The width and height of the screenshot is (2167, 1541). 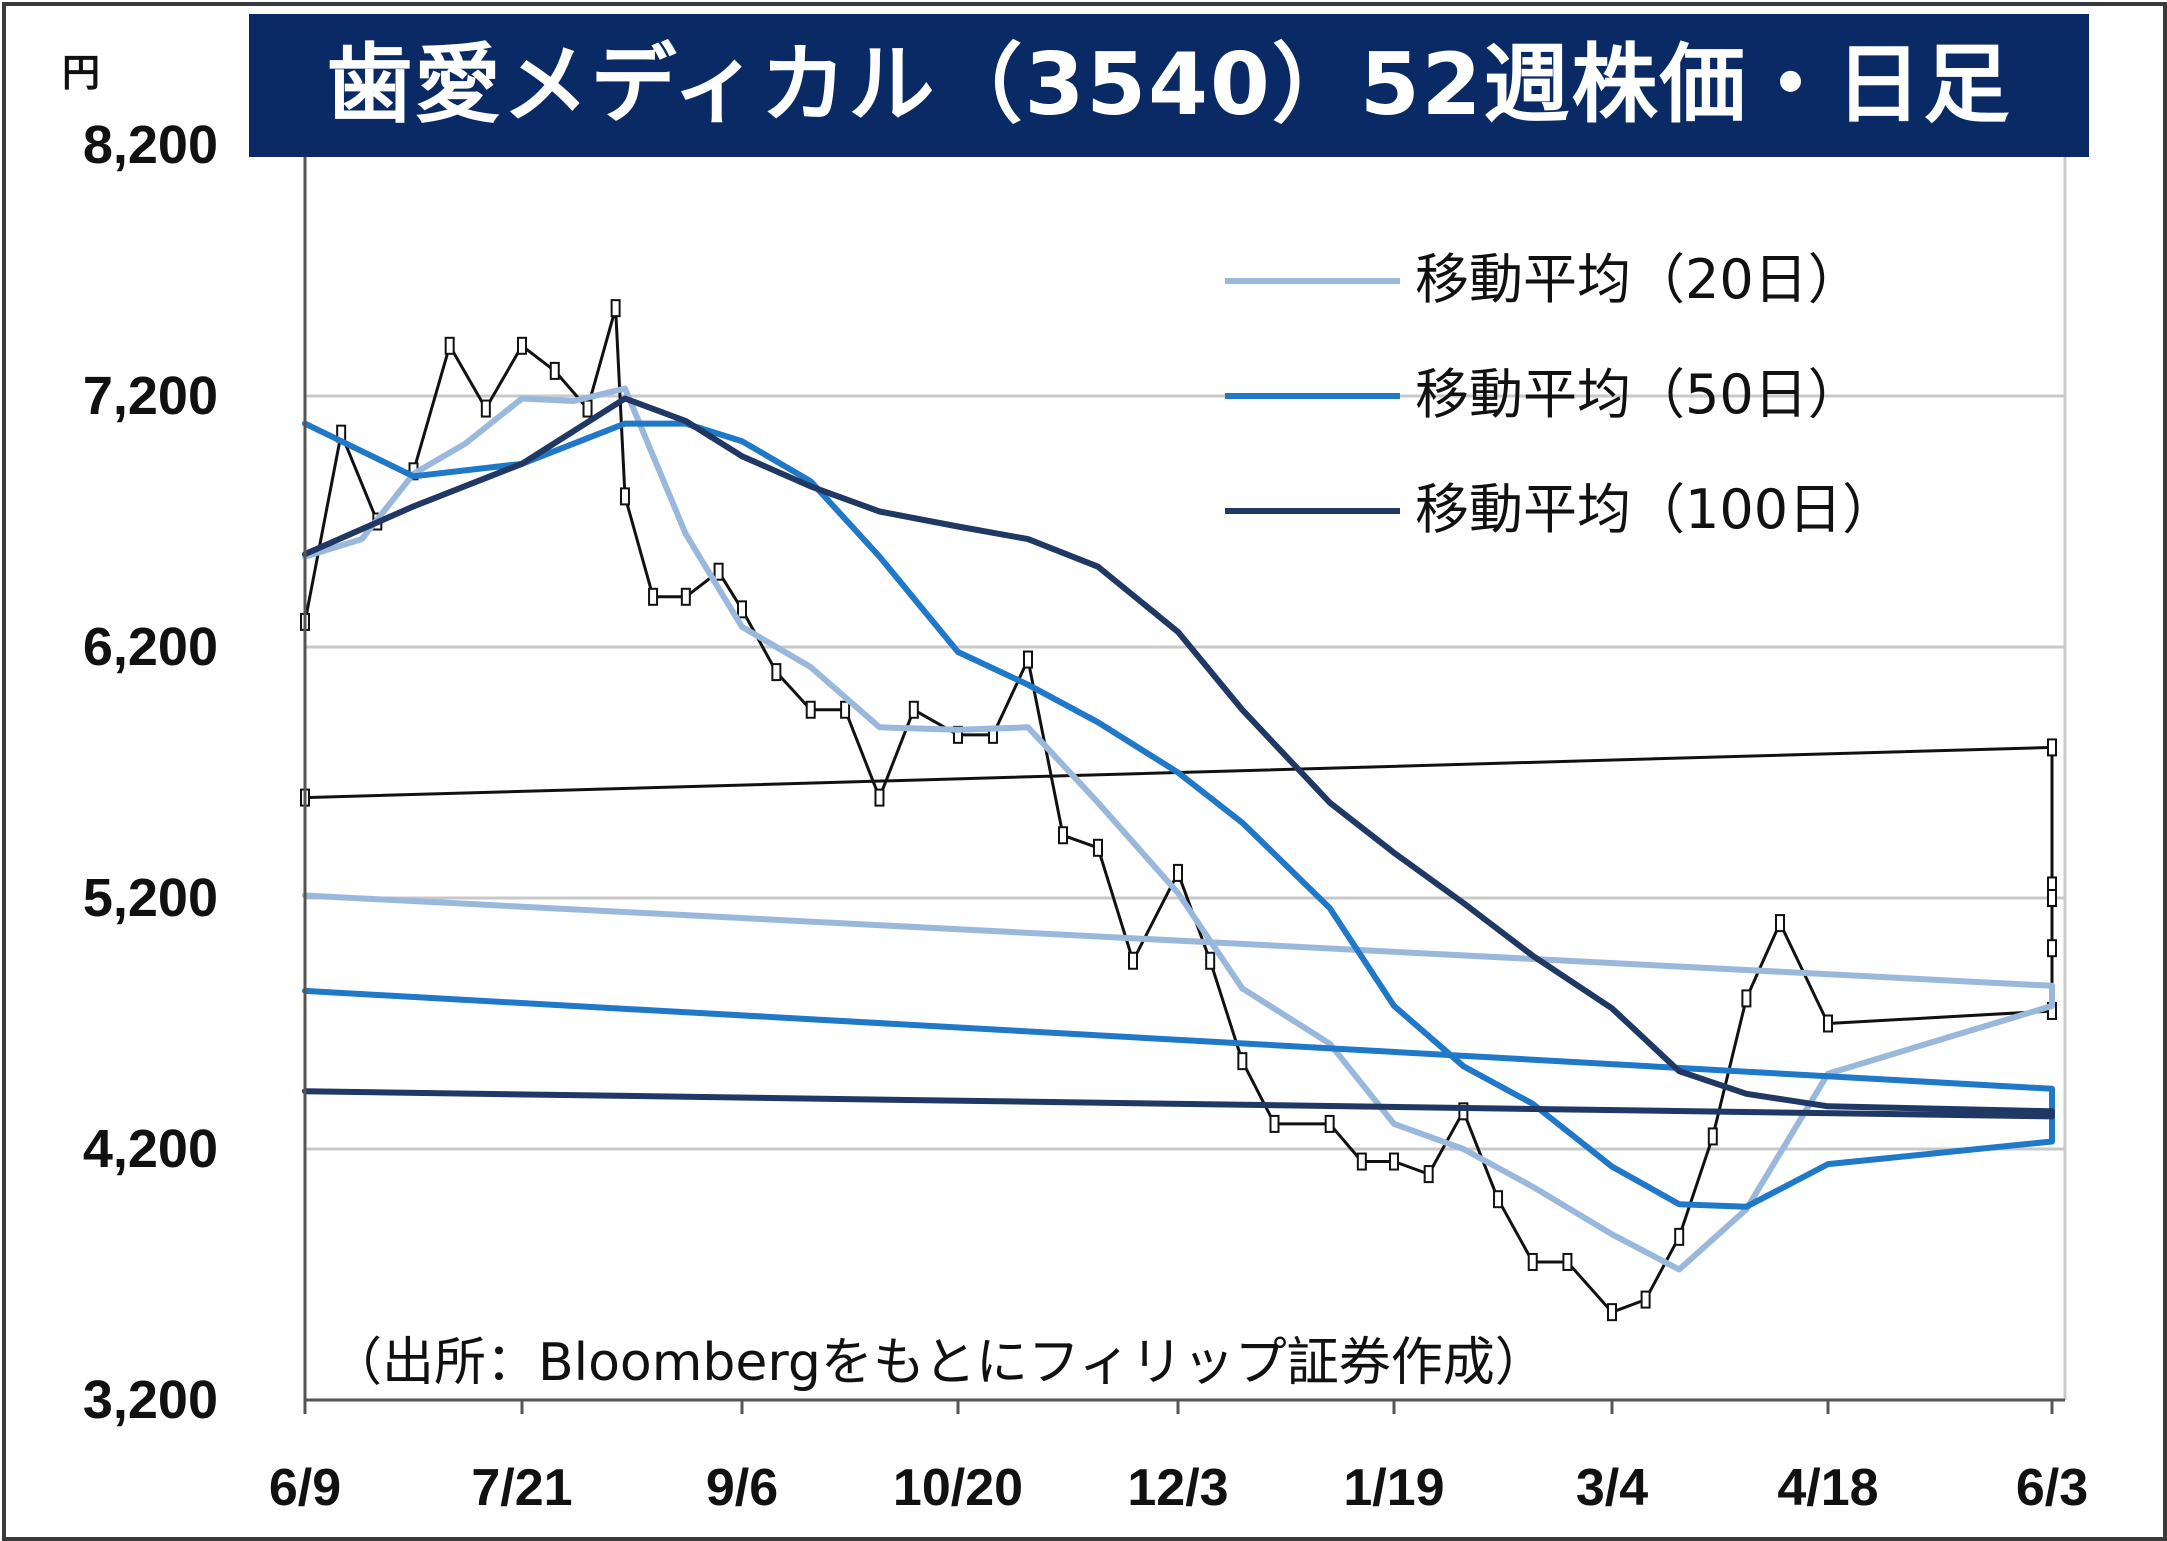 I want to click on y-tick-label: 6,200, so click(x=150, y=647).